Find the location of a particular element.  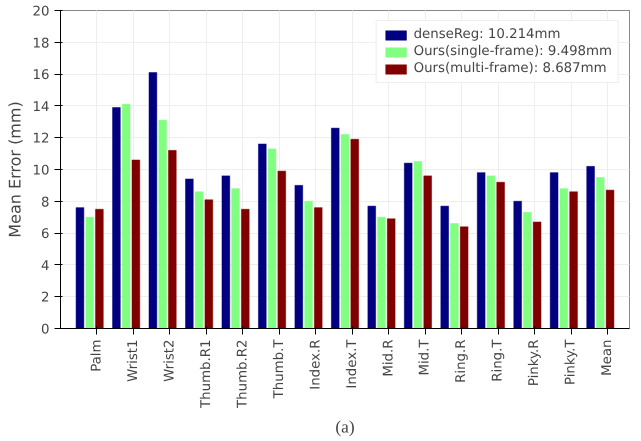

x-tick-label: Mid.R is located at coordinates (388, 358).